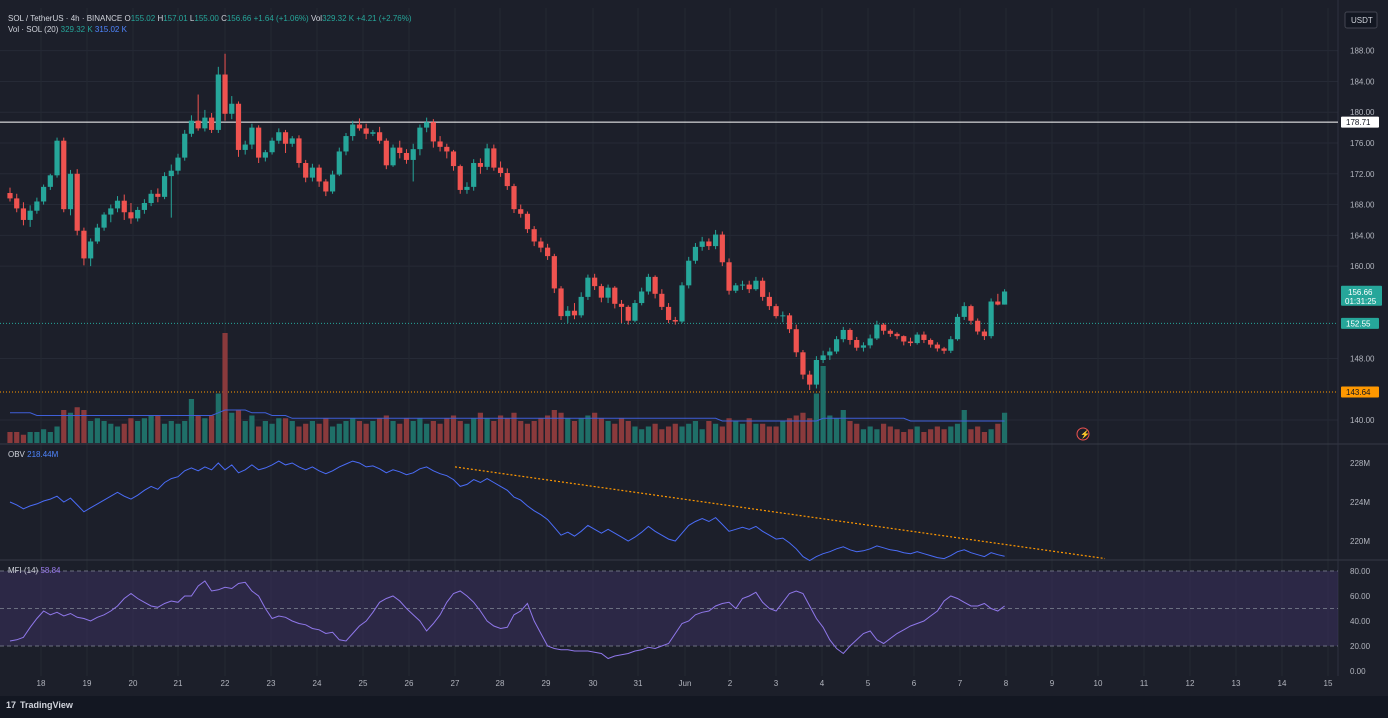 The height and width of the screenshot is (718, 1388). I want to click on obv-title: OBV, so click(16, 454).